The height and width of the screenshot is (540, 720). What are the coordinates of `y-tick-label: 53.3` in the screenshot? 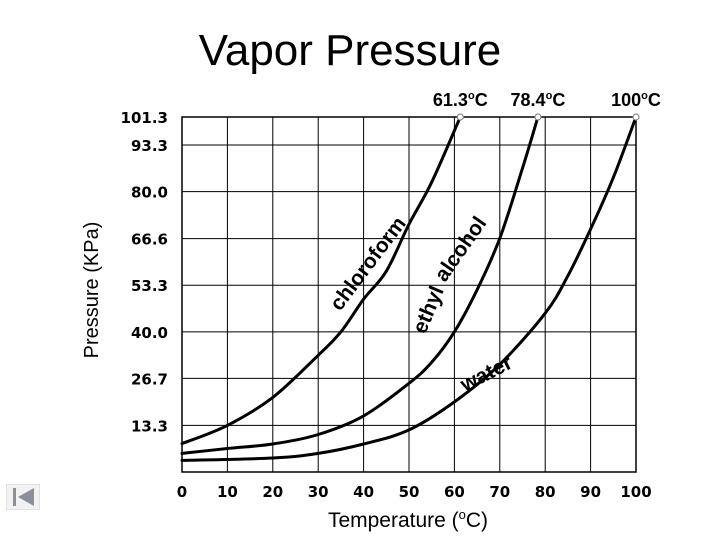 It's located at (149, 286).